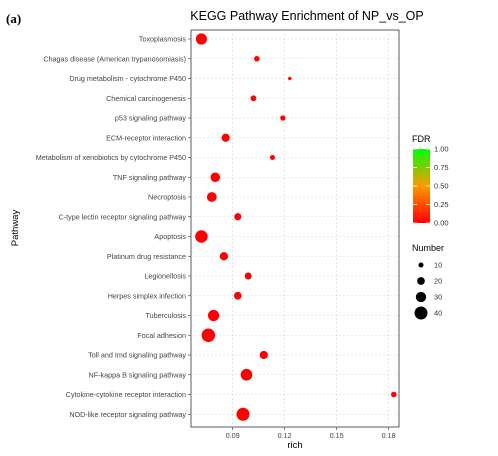  I want to click on fdr-legend-title: FDR, so click(421, 139).